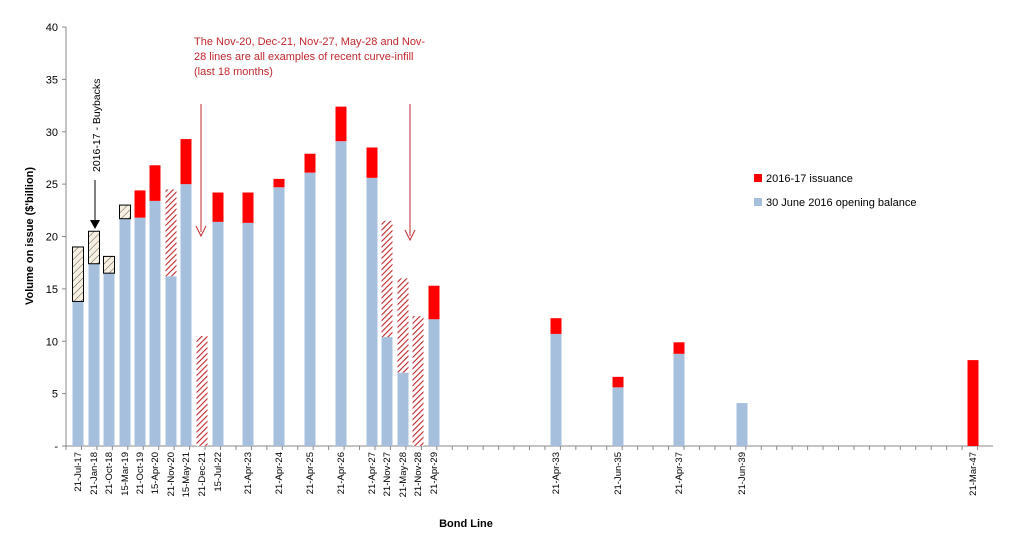 The width and height of the screenshot is (1024, 560). Describe the element at coordinates (233, 72) in the screenshot. I see `infill-annotation-line-3: (last 18 months)` at that location.